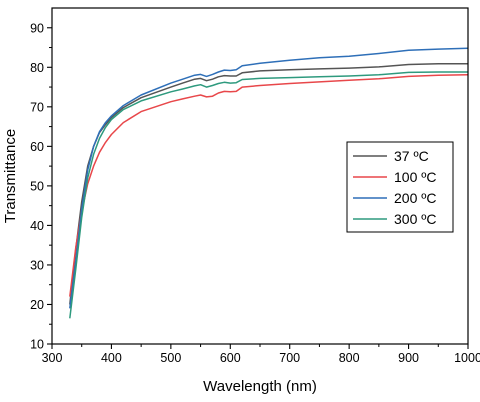 This screenshot has height=402, width=480. What do you see at coordinates (111, 358) in the screenshot?
I see `x-tick-label: 400` at bounding box center [111, 358].